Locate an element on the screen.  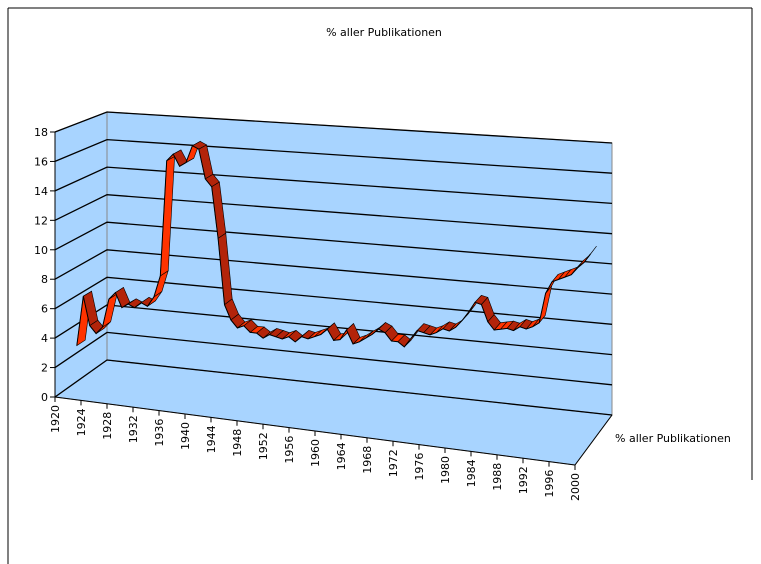
x-tick-label: 1976 is located at coordinates (419, 467).